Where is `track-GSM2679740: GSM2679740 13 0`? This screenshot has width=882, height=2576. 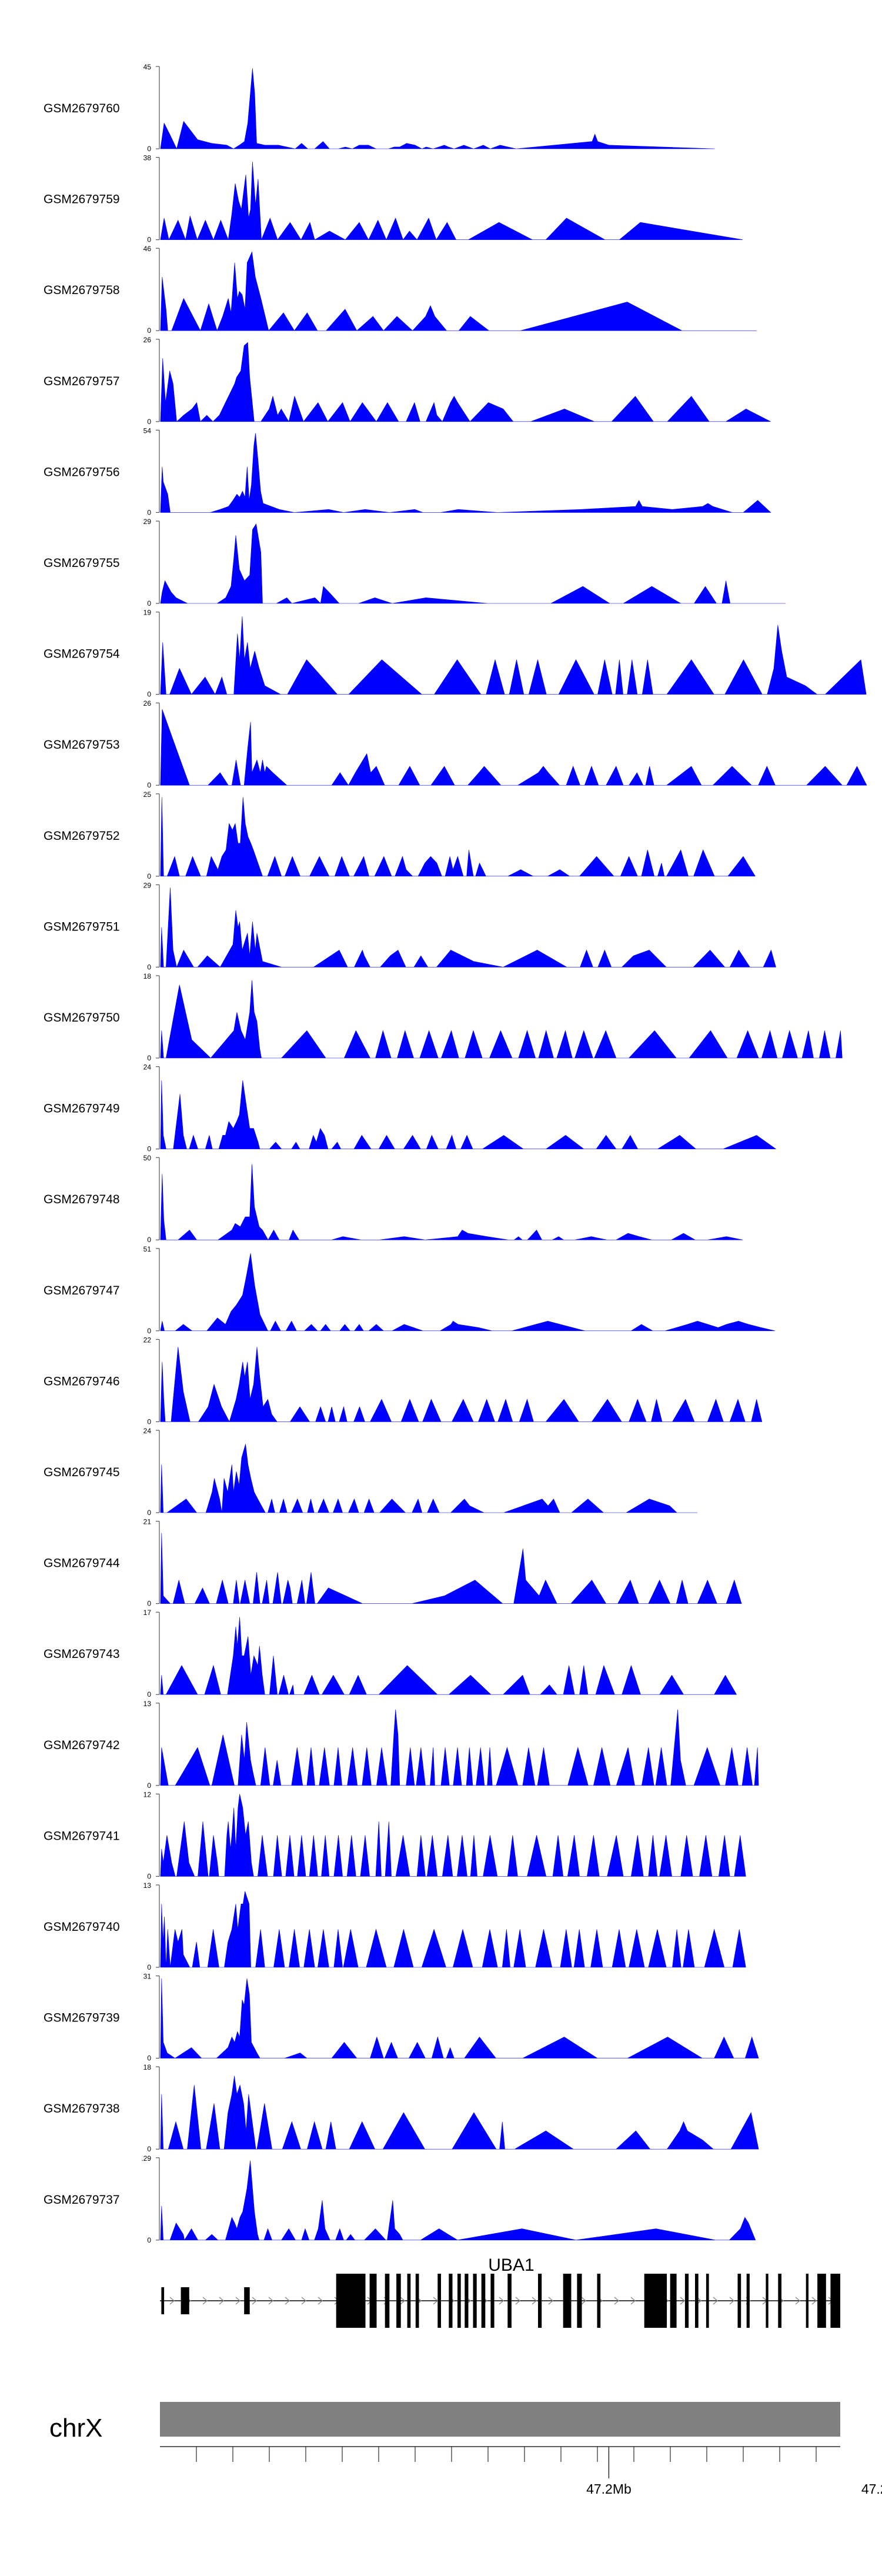
track-GSM2679740: GSM2679740 13 0 is located at coordinates (395, 1926).